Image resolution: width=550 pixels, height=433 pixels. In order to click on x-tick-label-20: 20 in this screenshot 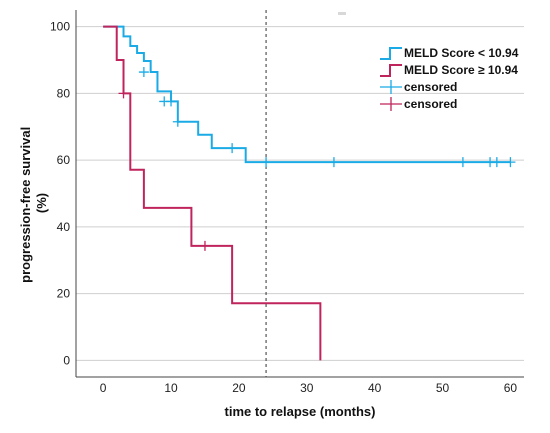, I will do `click(239, 388)`.